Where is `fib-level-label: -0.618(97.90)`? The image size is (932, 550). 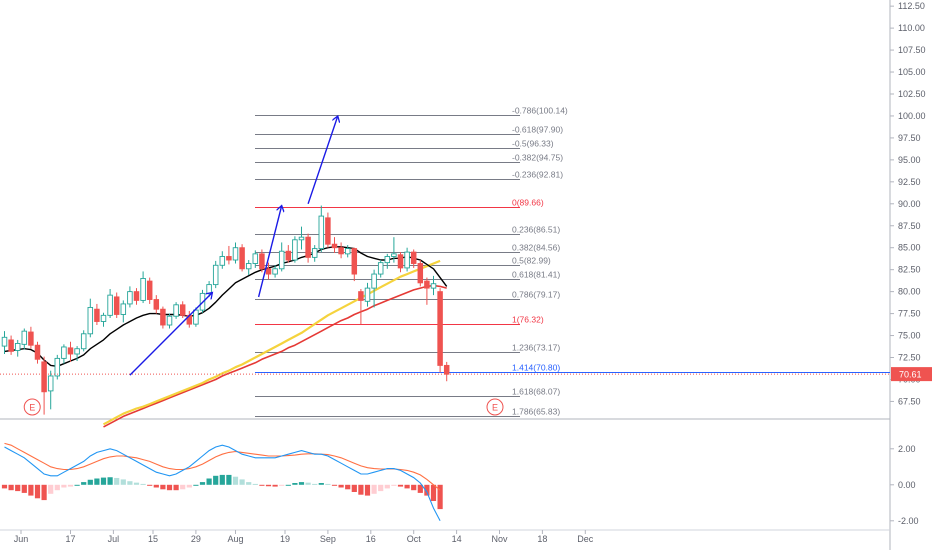 fib-level-label: -0.618(97.90) is located at coordinates (537, 130).